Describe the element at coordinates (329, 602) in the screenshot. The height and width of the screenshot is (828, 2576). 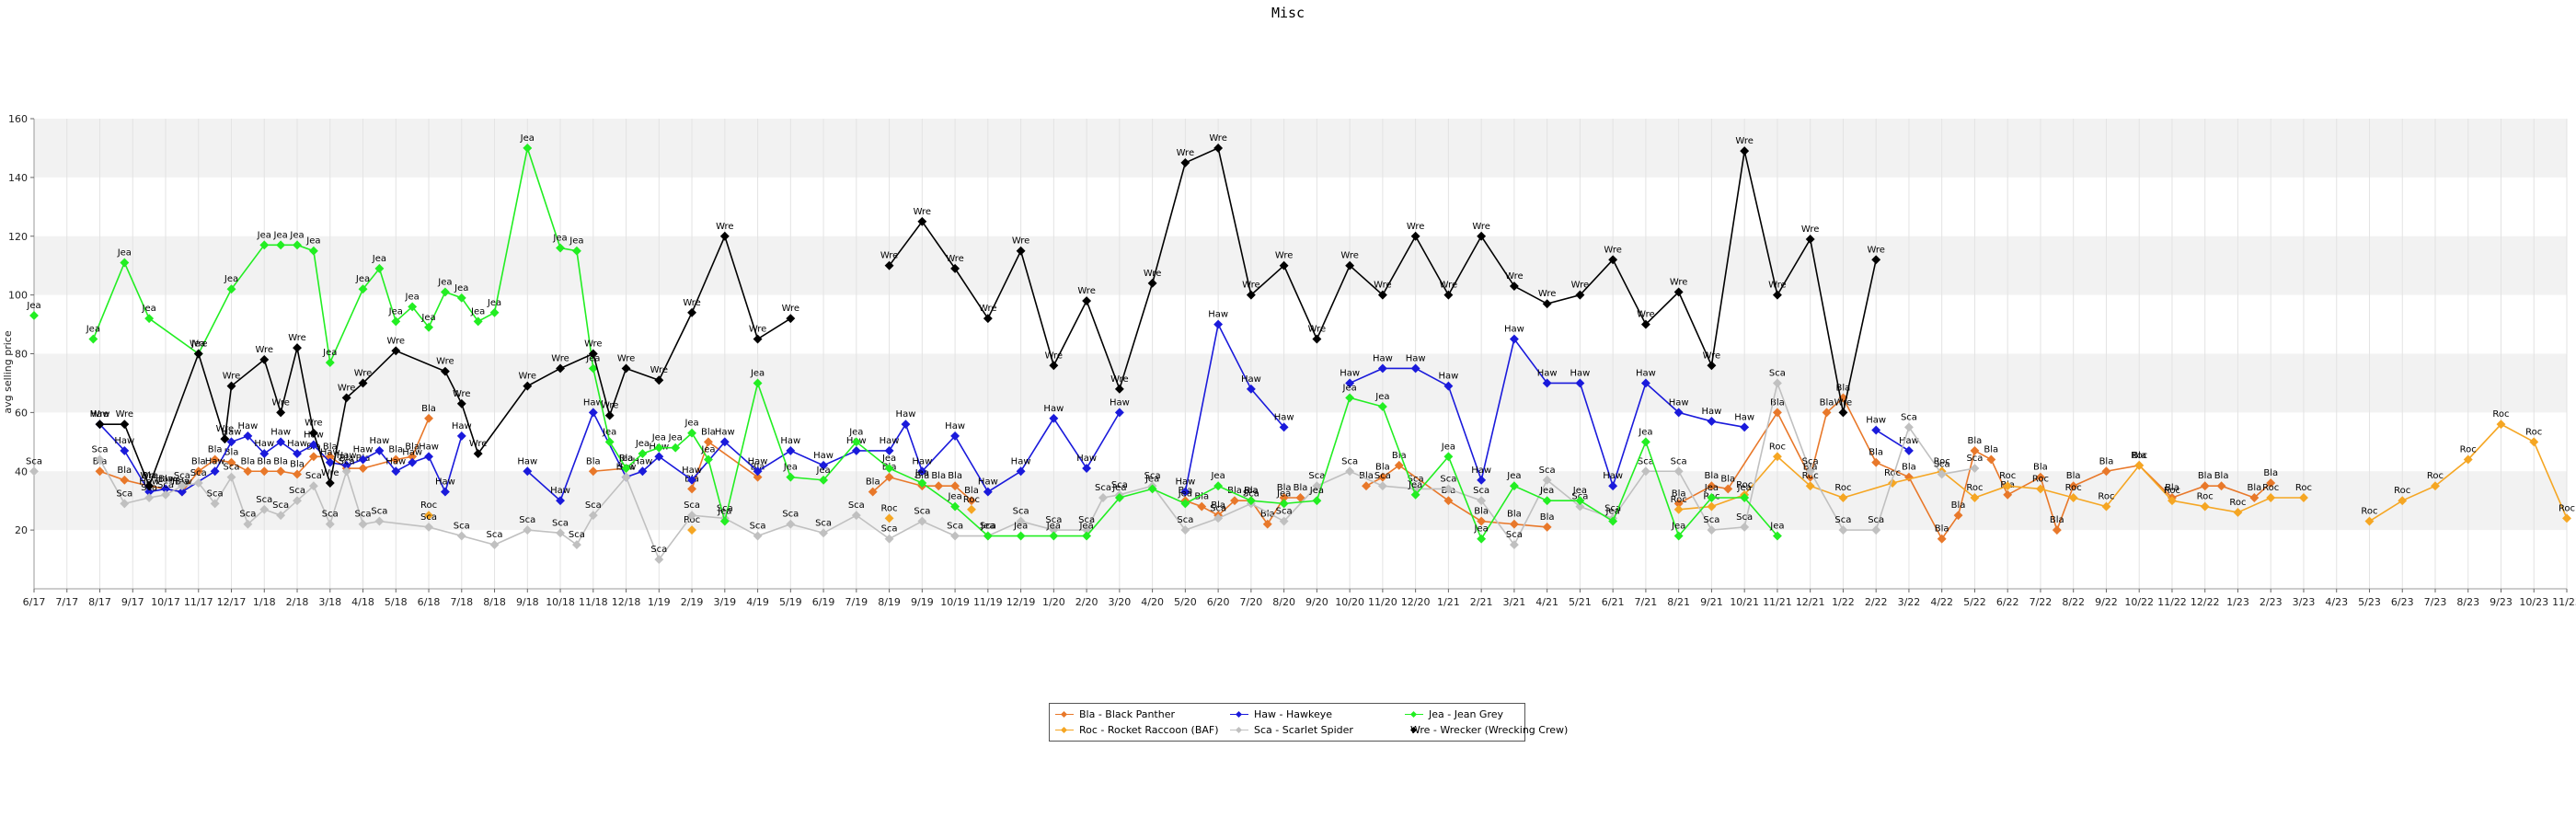
I see `x-tick-label: 3/18` at that location.